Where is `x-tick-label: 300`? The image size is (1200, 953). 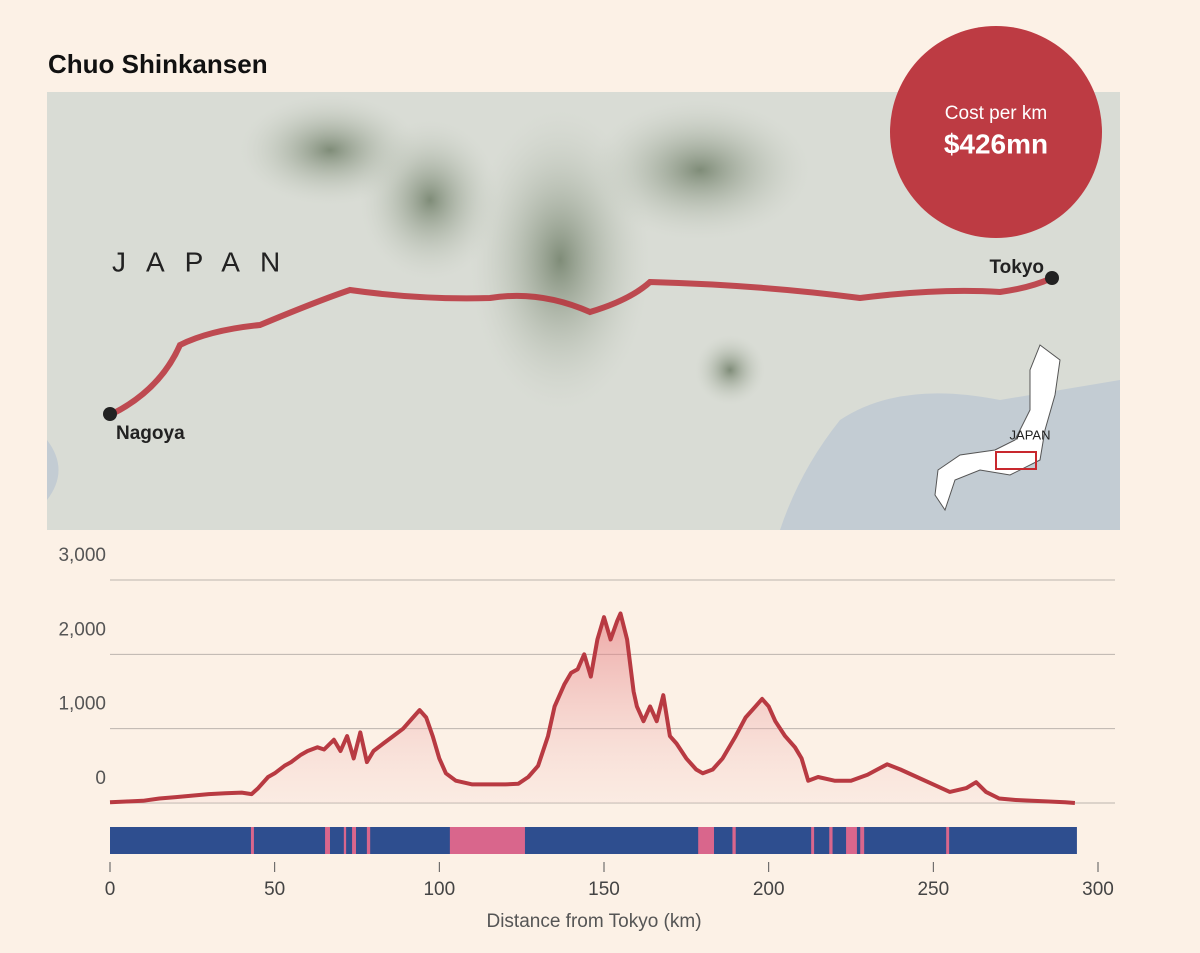 x-tick-label: 300 is located at coordinates (1098, 889).